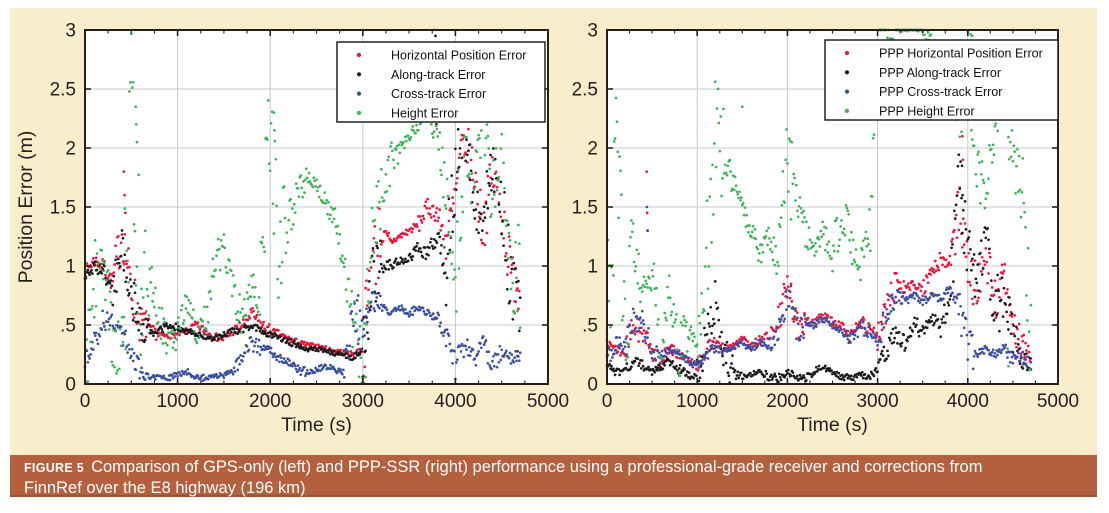  Describe the element at coordinates (961, 54) in the screenshot. I see `legend-label: PPP Horizontal Position Error` at that location.